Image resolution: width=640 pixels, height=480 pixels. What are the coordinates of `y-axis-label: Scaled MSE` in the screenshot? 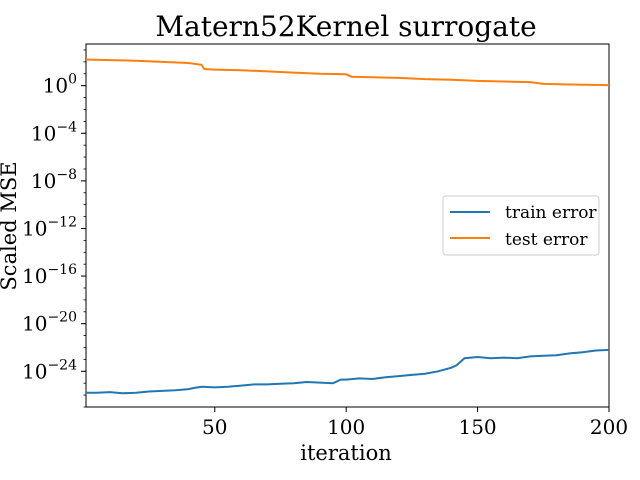 It's located at (10, 225).